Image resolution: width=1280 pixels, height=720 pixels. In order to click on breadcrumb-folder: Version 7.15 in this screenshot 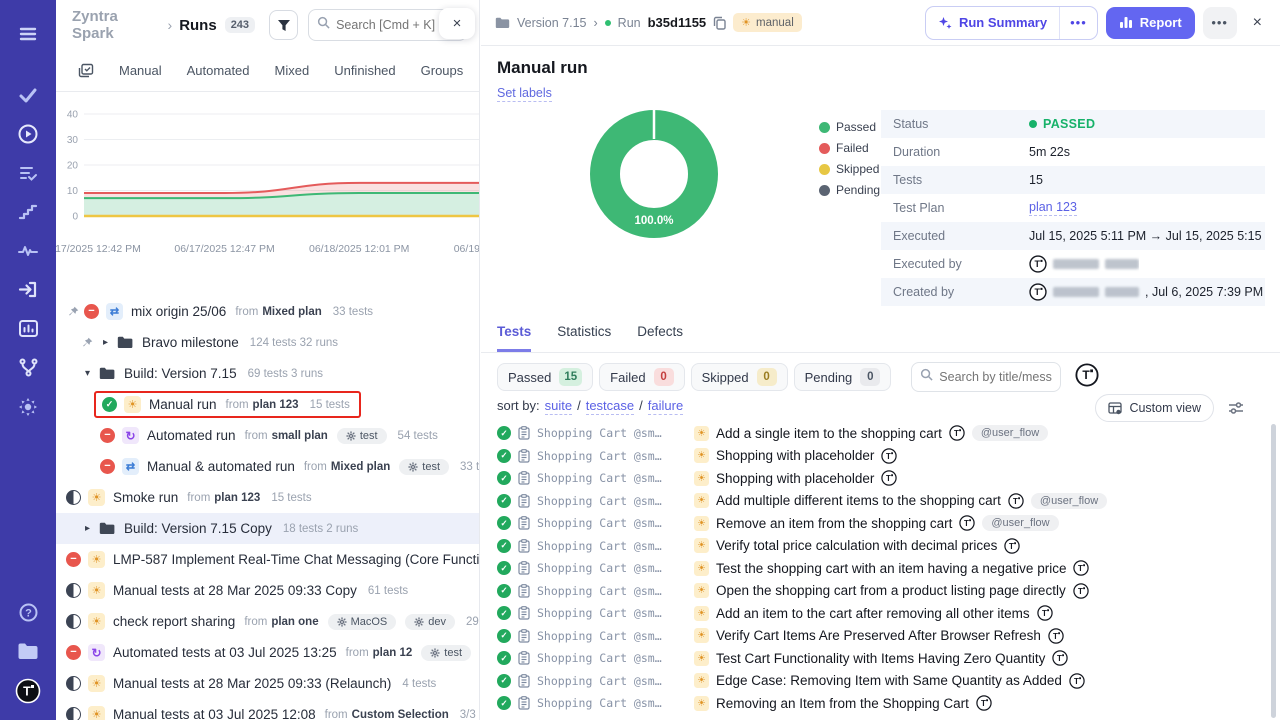, I will do `click(552, 22)`.